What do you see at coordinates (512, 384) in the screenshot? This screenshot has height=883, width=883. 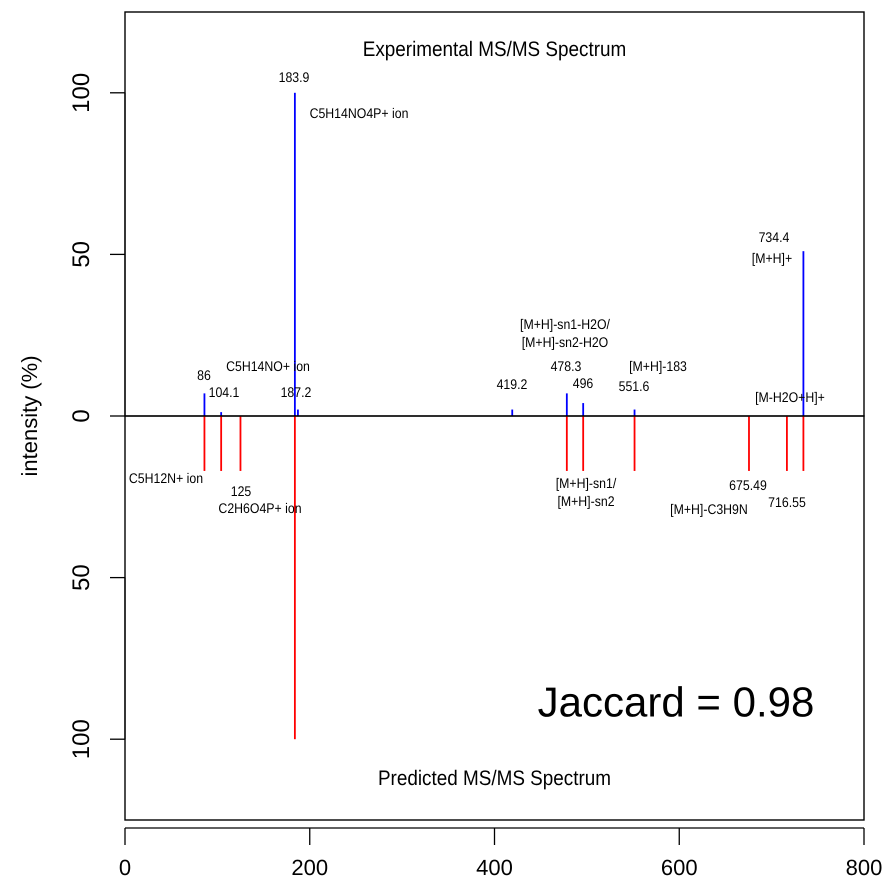 I see `annotation: 419.2` at bounding box center [512, 384].